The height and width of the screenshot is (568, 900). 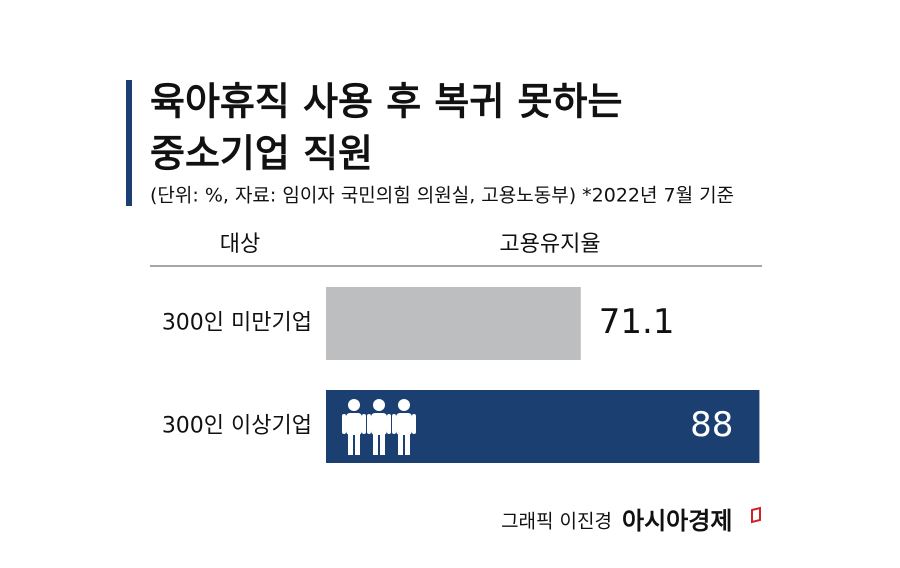 I want to click on column-header: 고용유지율, so click(x=549, y=244).